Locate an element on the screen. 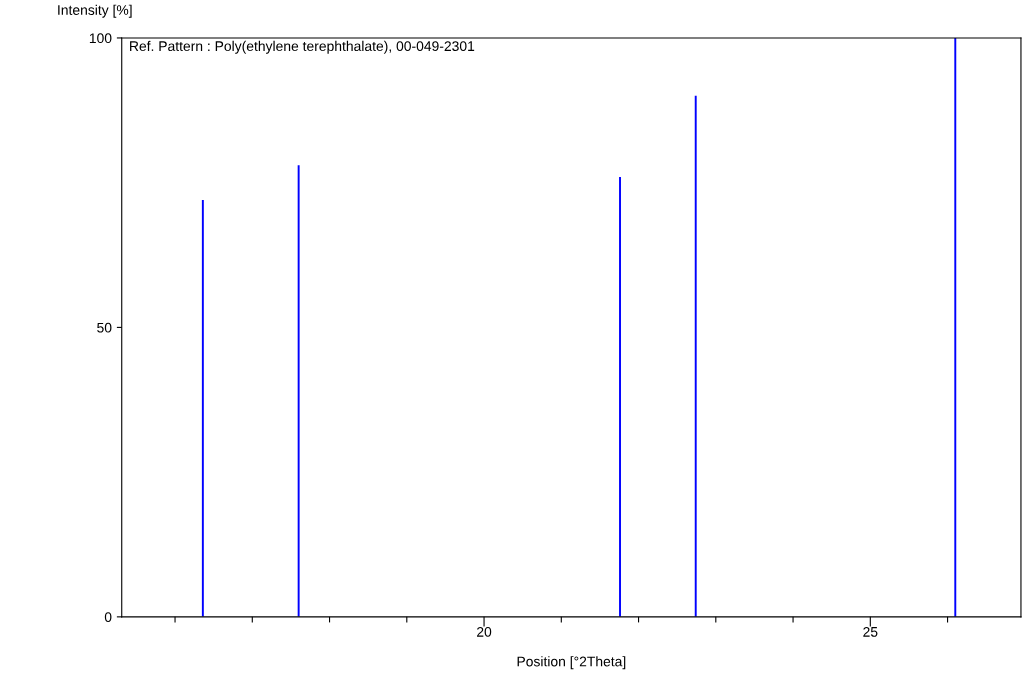 The height and width of the screenshot is (690, 1023). x-tick-label: 25 is located at coordinates (870, 631).